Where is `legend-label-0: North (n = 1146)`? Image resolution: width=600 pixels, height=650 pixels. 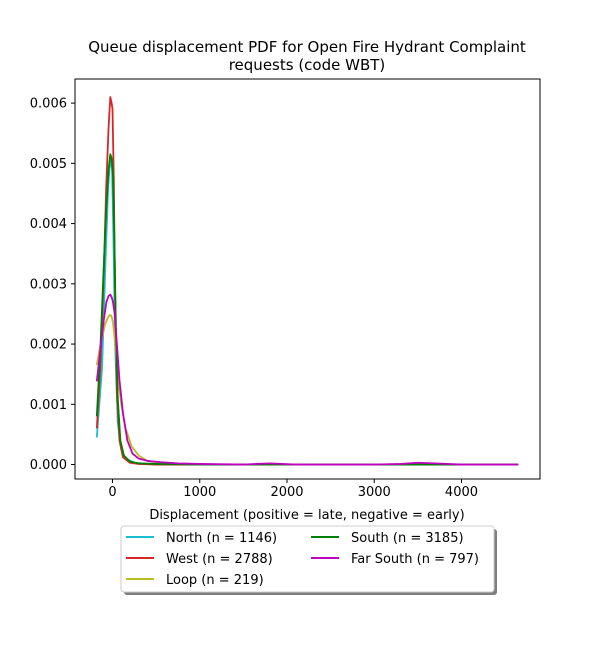
legend-label-0: North (n = 1146) is located at coordinates (221, 538).